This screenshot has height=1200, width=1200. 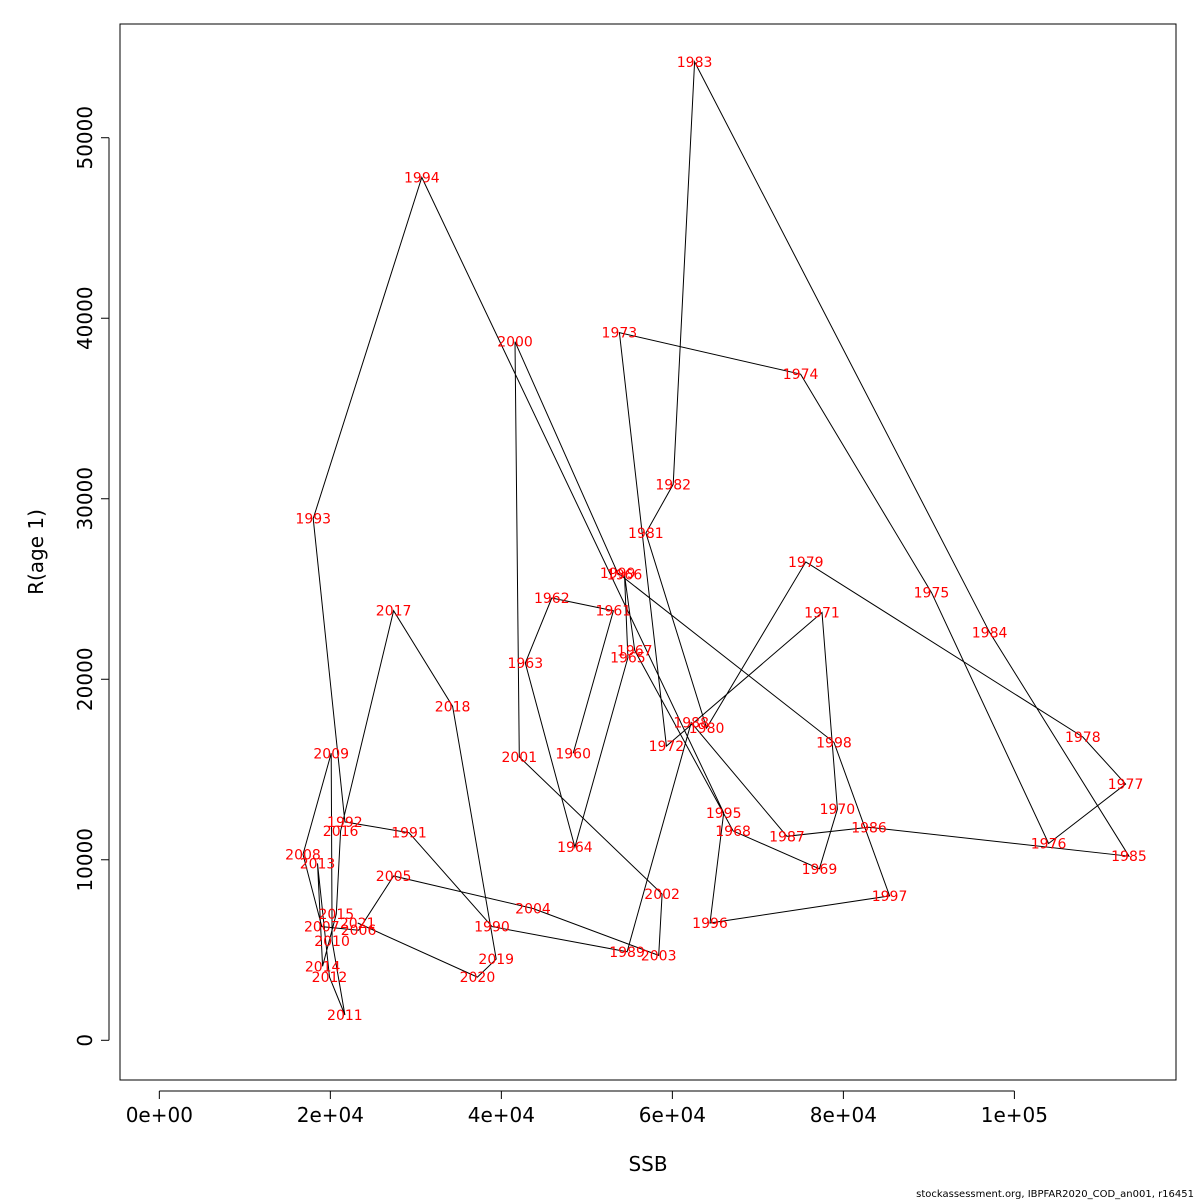 I want to click on year-label-1991: 1991, so click(x=409, y=834).